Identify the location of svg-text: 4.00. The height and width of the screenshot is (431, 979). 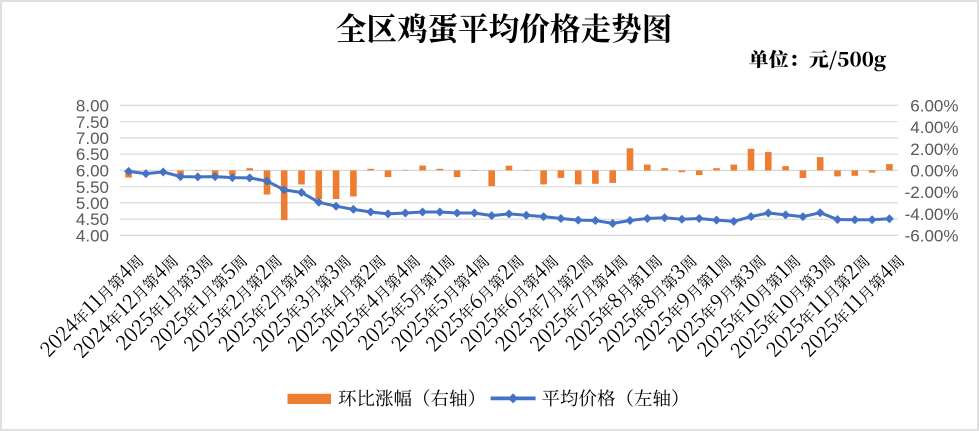
(92, 236).